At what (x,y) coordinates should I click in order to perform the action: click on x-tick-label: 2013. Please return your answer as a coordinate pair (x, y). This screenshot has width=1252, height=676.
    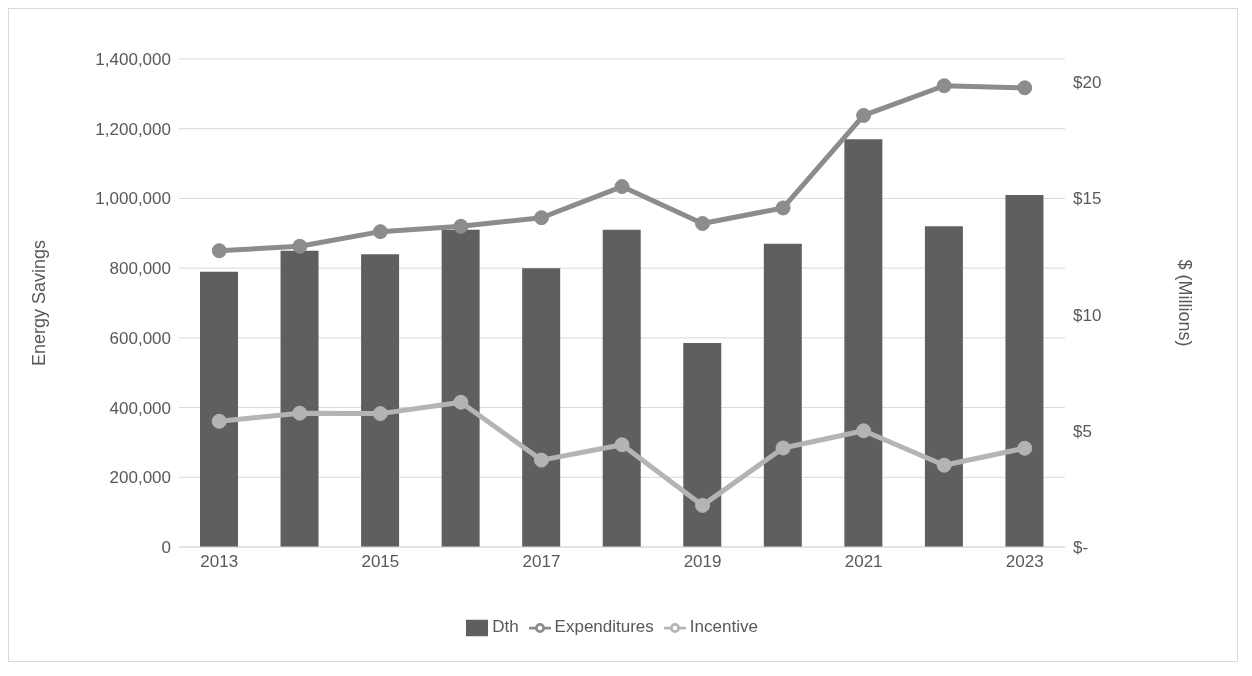
    Looking at the image, I should click on (219, 562).